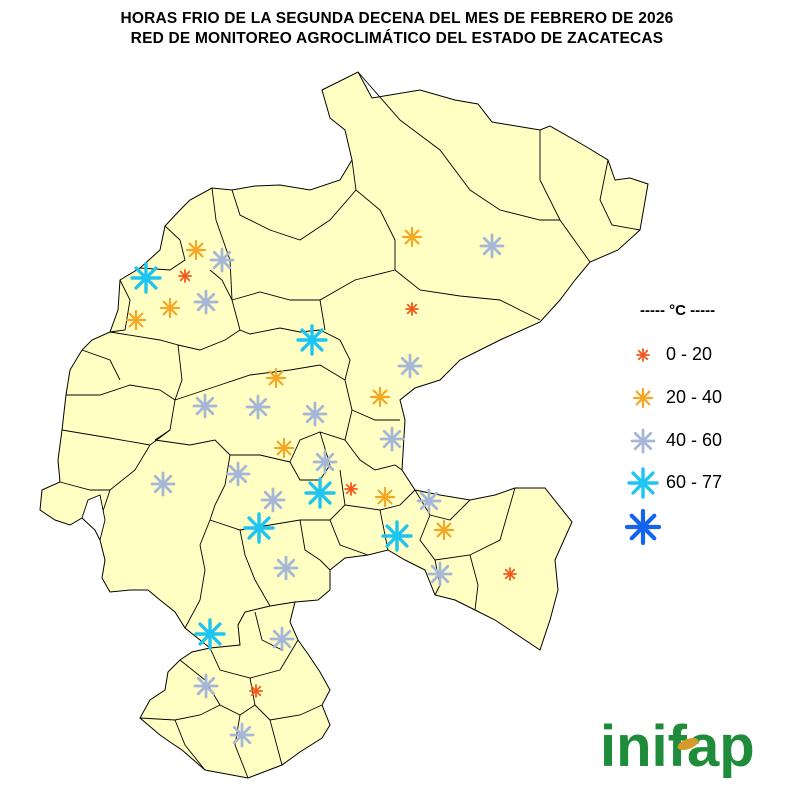 The width and height of the screenshot is (794, 794). What do you see at coordinates (689, 354) in the screenshot?
I see `legend-label-0: 0 - 20` at bounding box center [689, 354].